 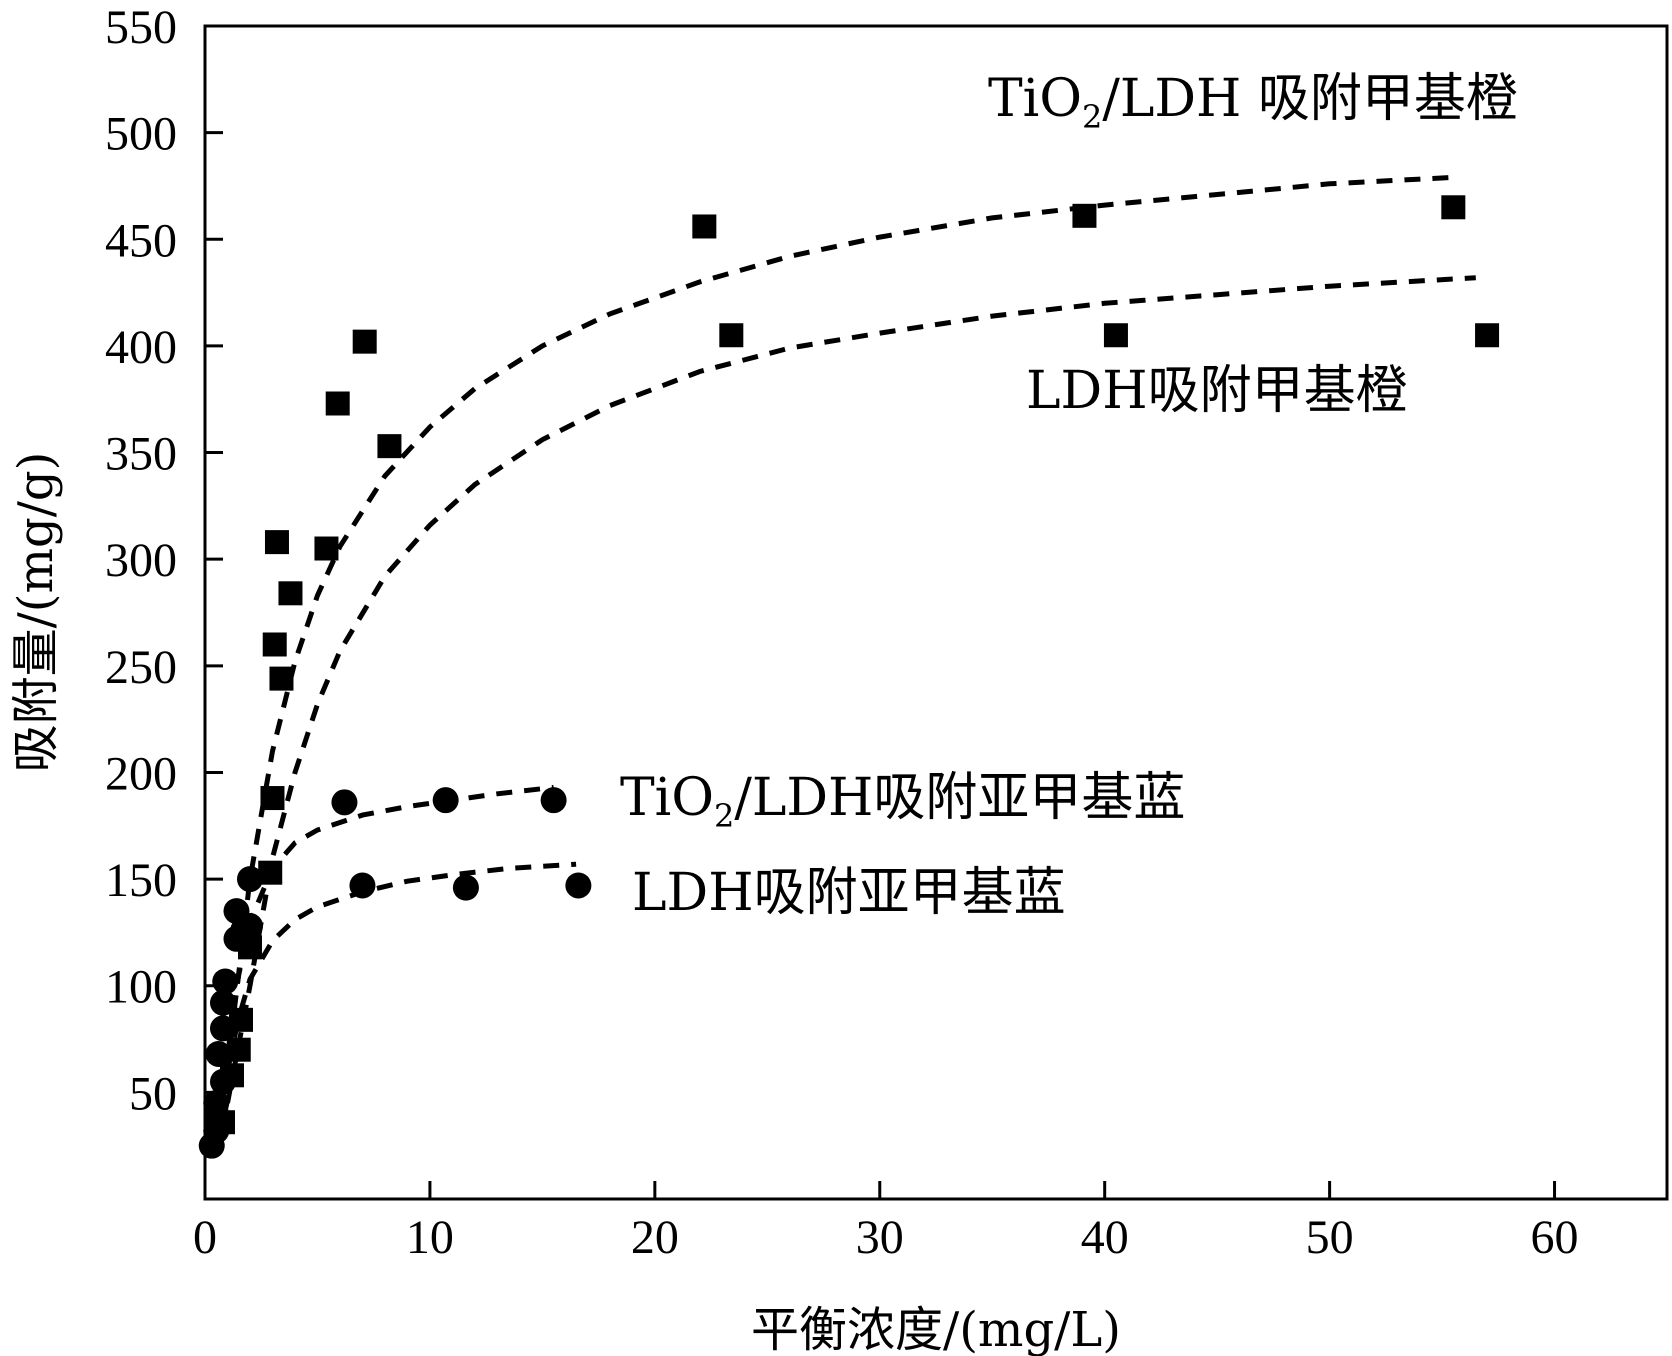 What do you see at coordinates (141, 27) in the screenshot?
I see `y-tick-label: 550` at bounding box center [141, 27].